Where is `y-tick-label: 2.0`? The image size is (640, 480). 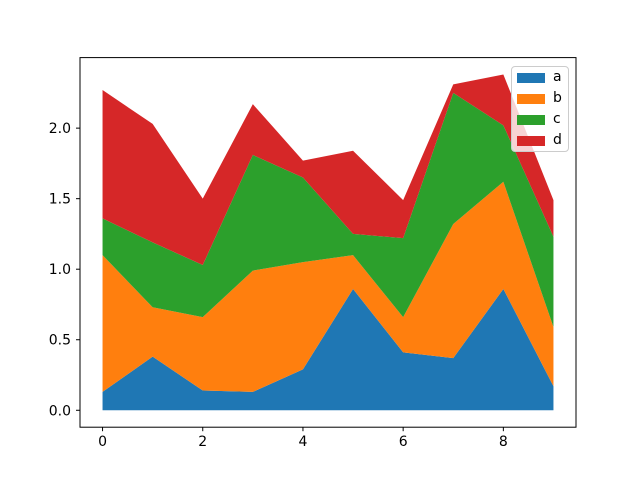 y-tick-label: 2.0 is located at coordinates (60, 129).